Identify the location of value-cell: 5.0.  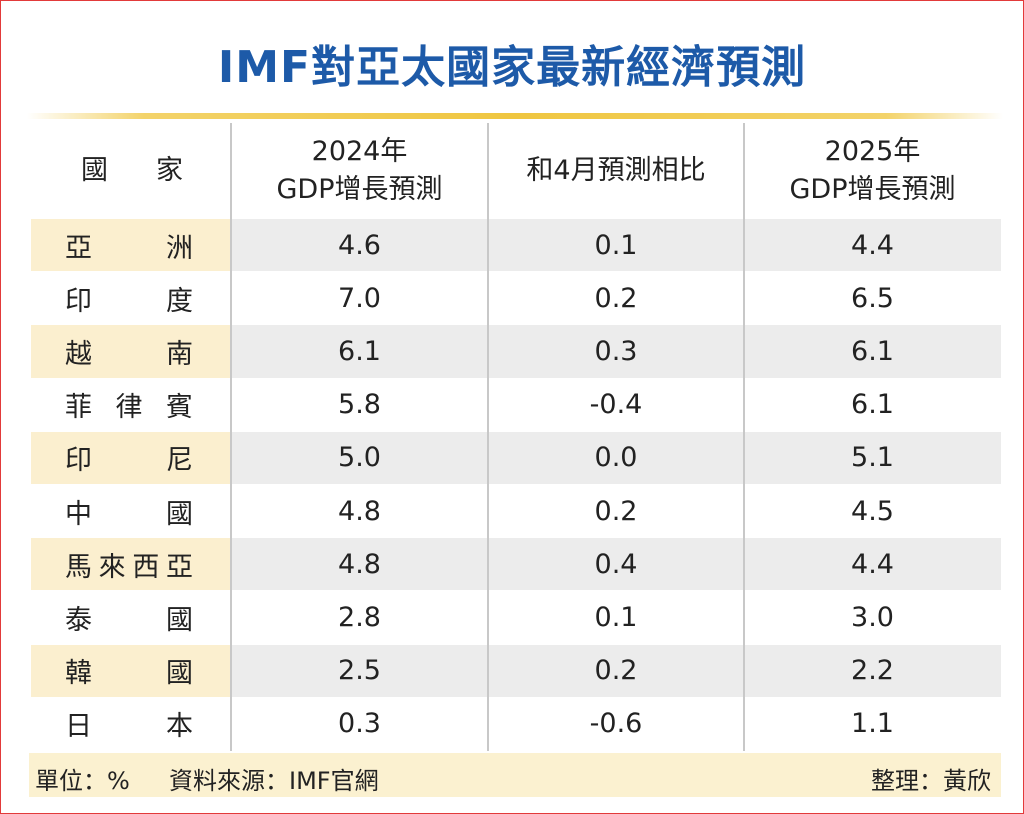
(359, 457).